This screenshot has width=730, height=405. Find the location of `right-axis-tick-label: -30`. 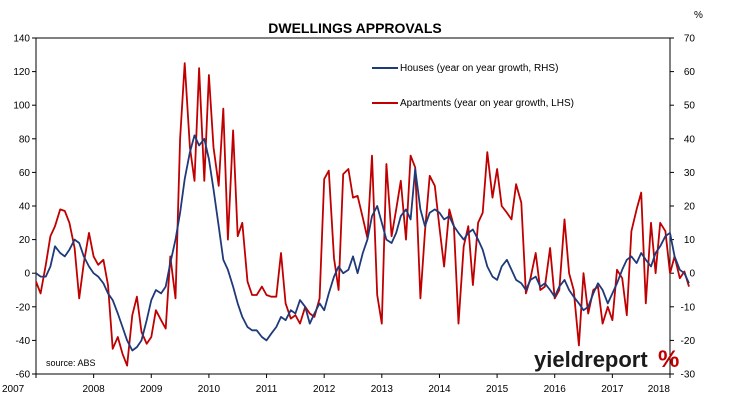

right-axis-tick-label: -30 is located at coordinates (688, 375).